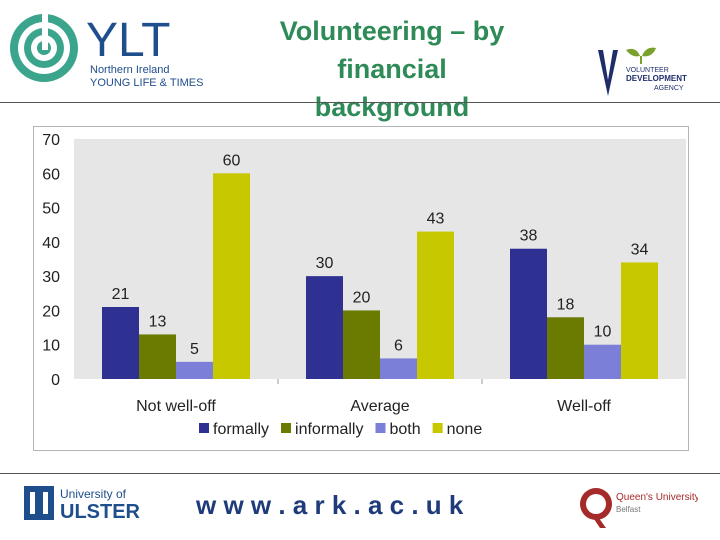 The height and width of the screenshot is (540, 720). Describe the element at coordinates (360, 102) in the screenshot. I see `header-rule` at that location.